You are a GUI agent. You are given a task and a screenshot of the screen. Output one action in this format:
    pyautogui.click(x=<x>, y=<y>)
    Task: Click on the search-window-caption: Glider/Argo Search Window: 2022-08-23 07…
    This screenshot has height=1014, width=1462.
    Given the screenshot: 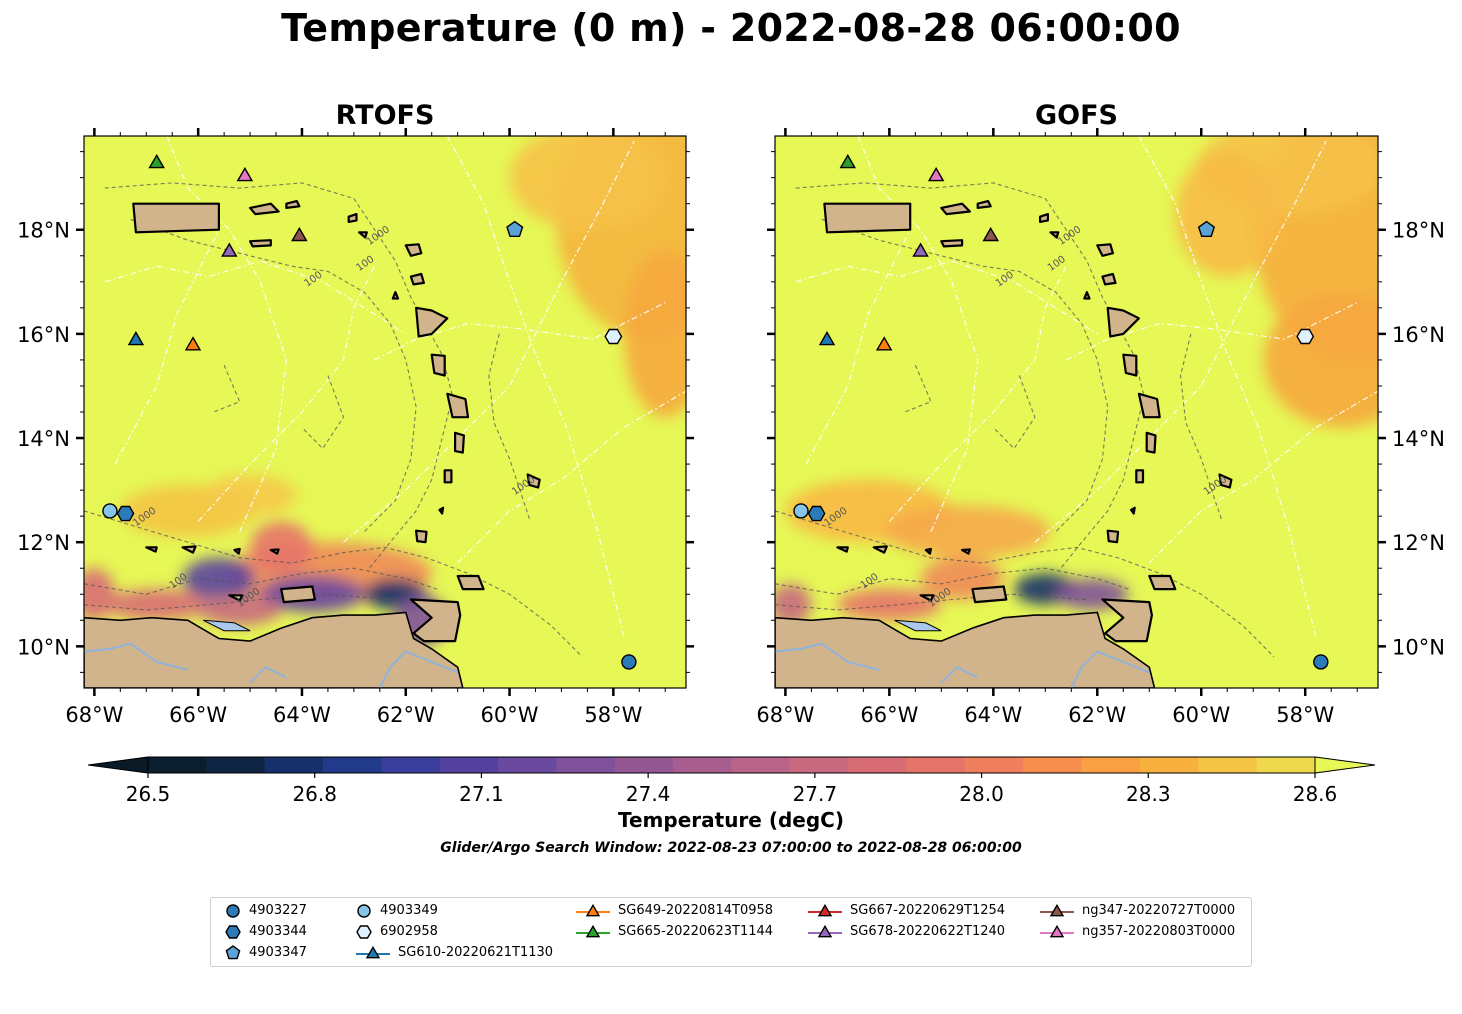 What is the action you would take?
    pyautogui.click(x=731, y=848)
    